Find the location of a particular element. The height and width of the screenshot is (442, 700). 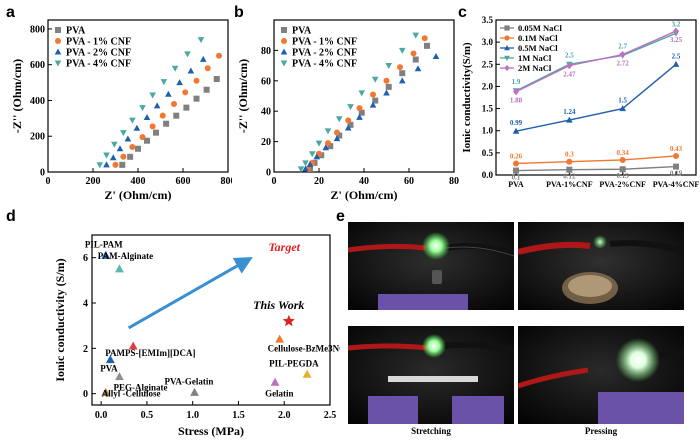

y-tick-label: 0.0 is located at coordinates (488, 175).